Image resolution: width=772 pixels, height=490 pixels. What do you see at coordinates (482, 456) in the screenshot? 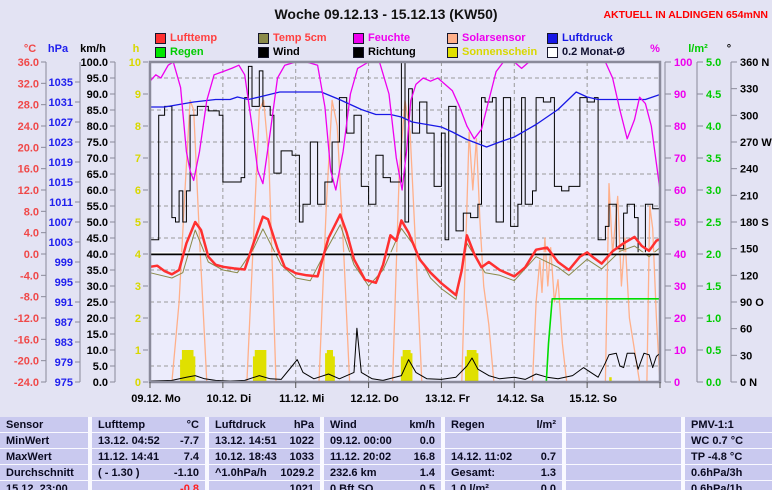
I see `cell-text: 14.12. 11:02` at bounding box center [482, 456].